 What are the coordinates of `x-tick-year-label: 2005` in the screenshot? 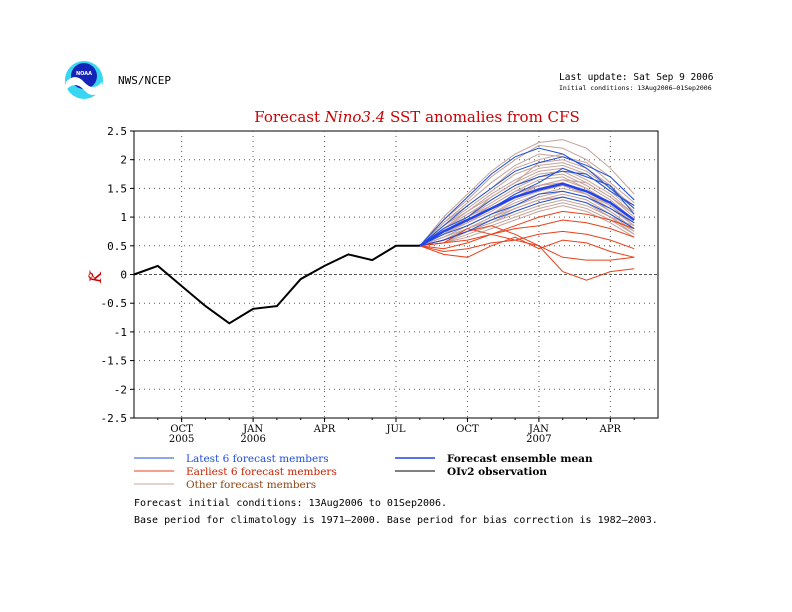 It's located at (181, 439).